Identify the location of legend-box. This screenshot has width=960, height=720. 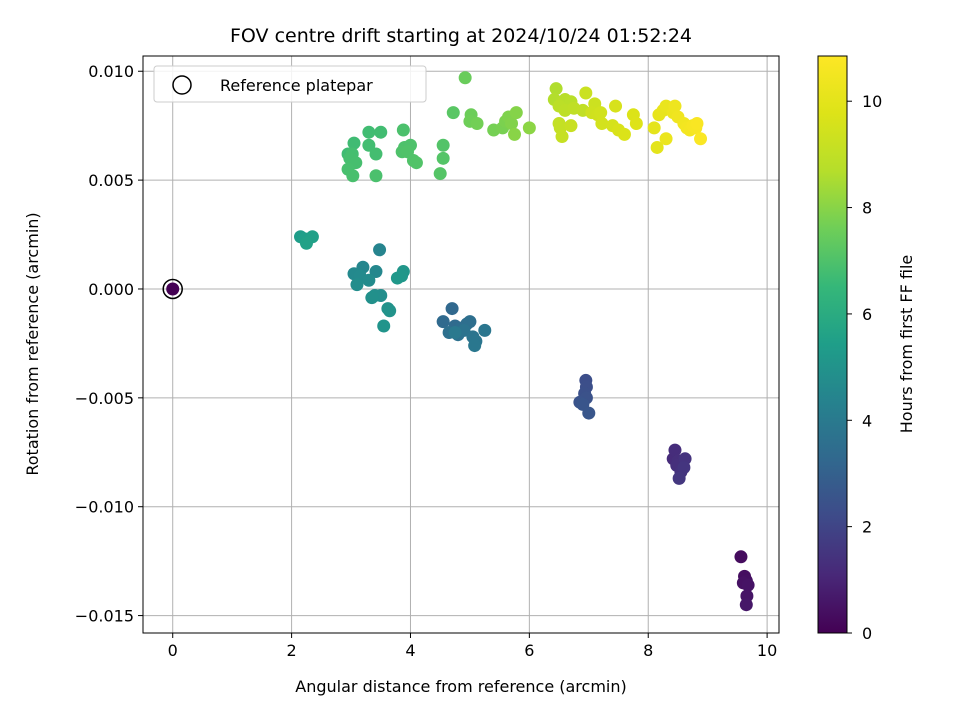
(290, 84).